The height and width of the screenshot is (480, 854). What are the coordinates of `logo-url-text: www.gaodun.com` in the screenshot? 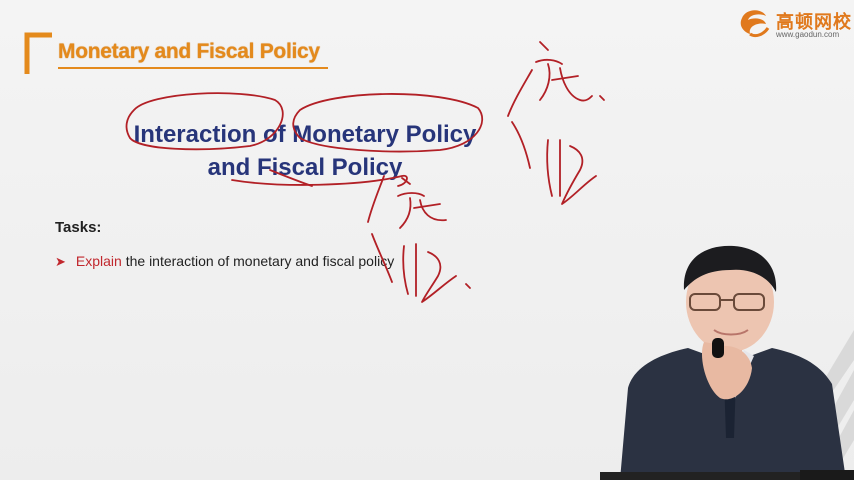 It's located at (808, 34).